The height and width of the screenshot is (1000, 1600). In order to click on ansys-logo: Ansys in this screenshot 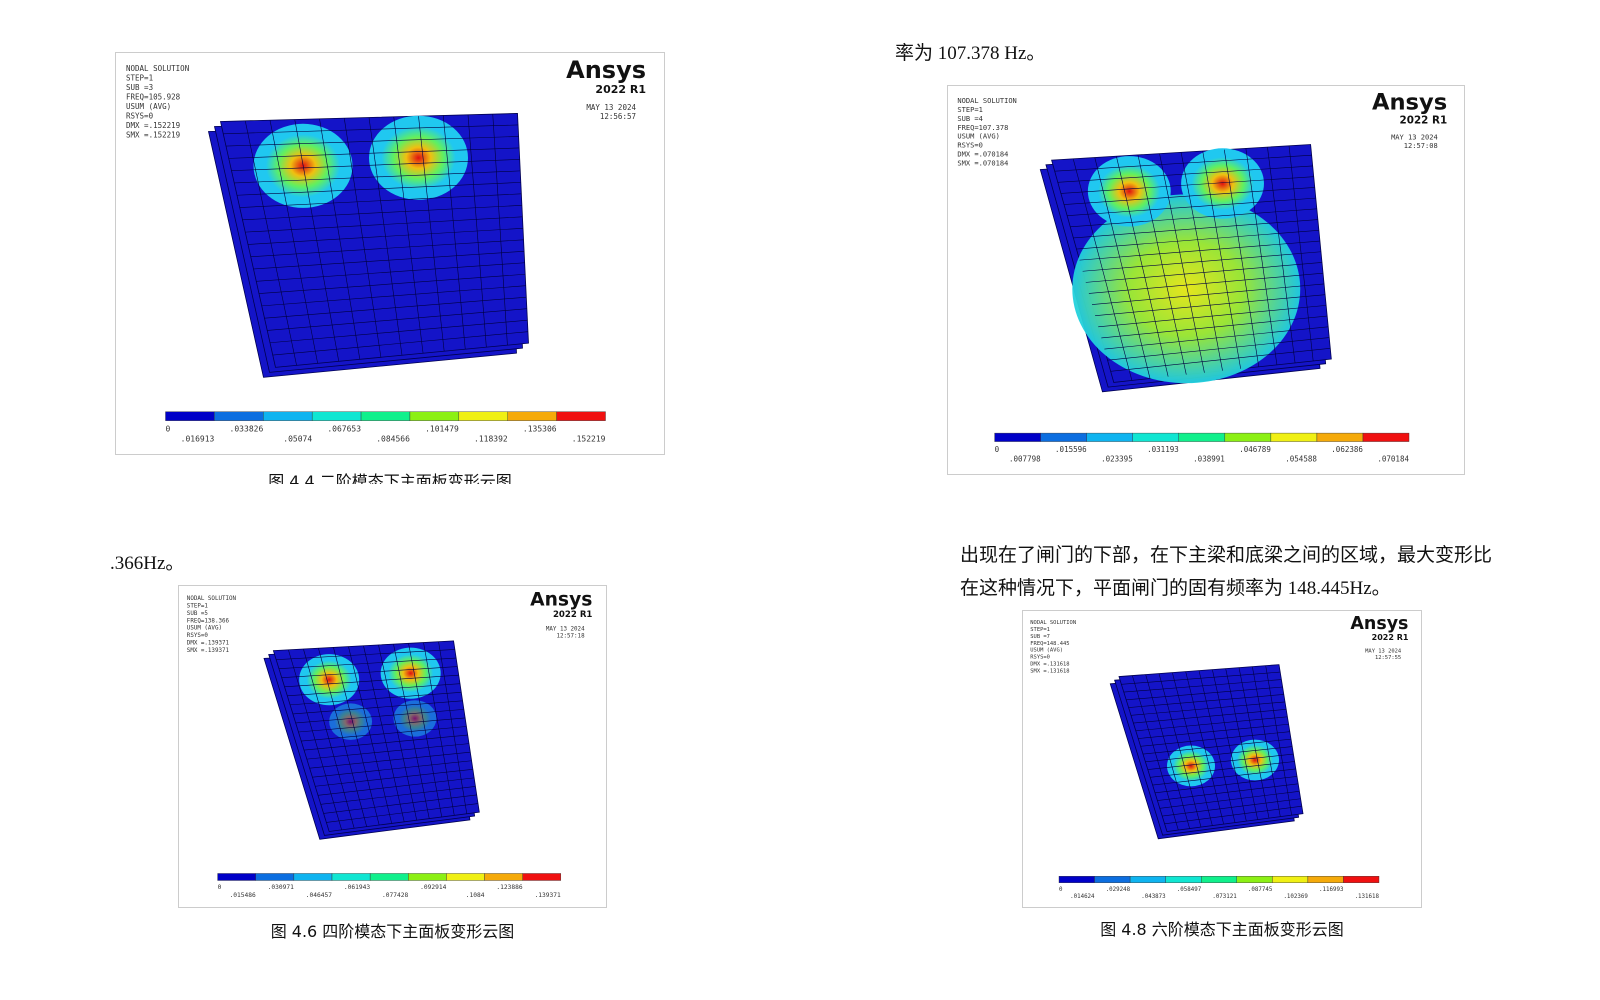, I will do `click(561, 600)`.